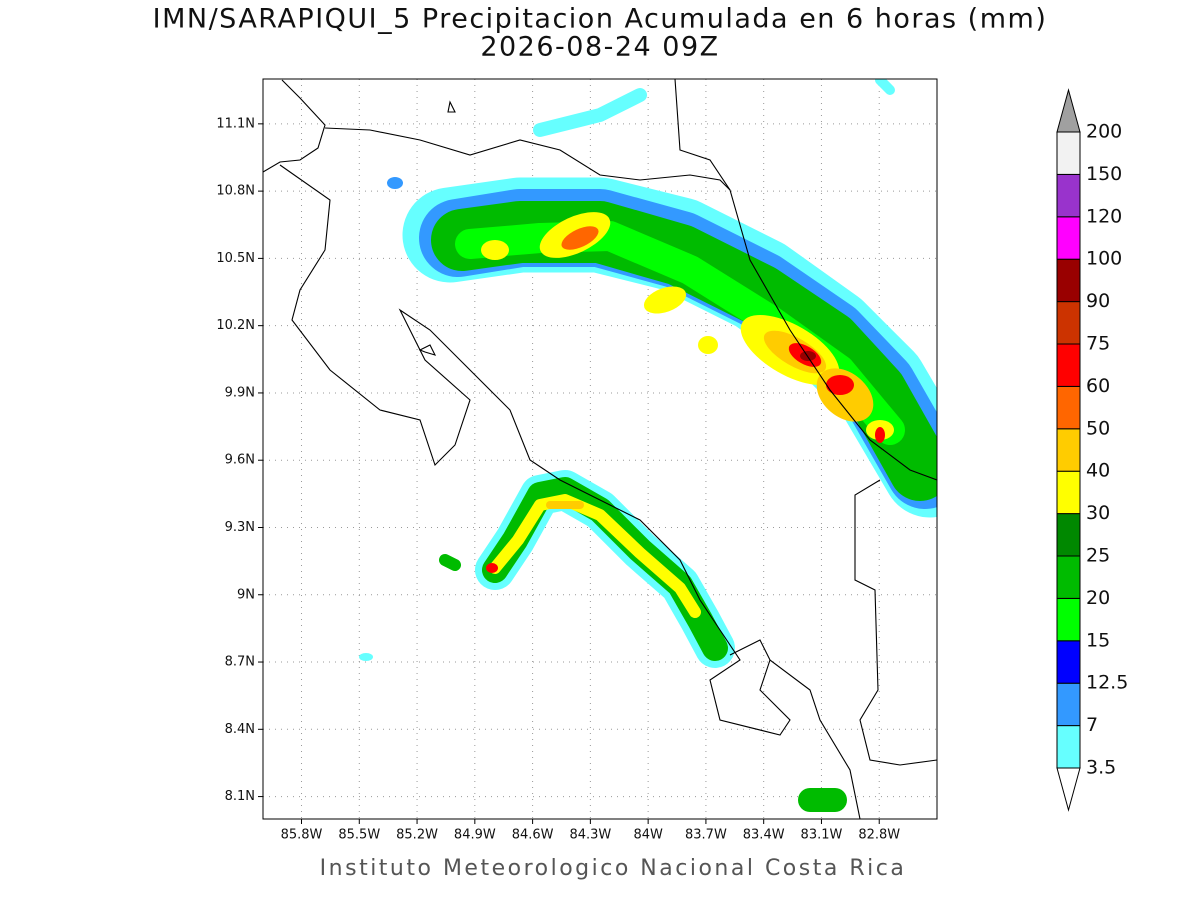  Describe the element at coordinates (879, 835) in the screenshot. I see `x-tick-label: 82.8W` at that location.